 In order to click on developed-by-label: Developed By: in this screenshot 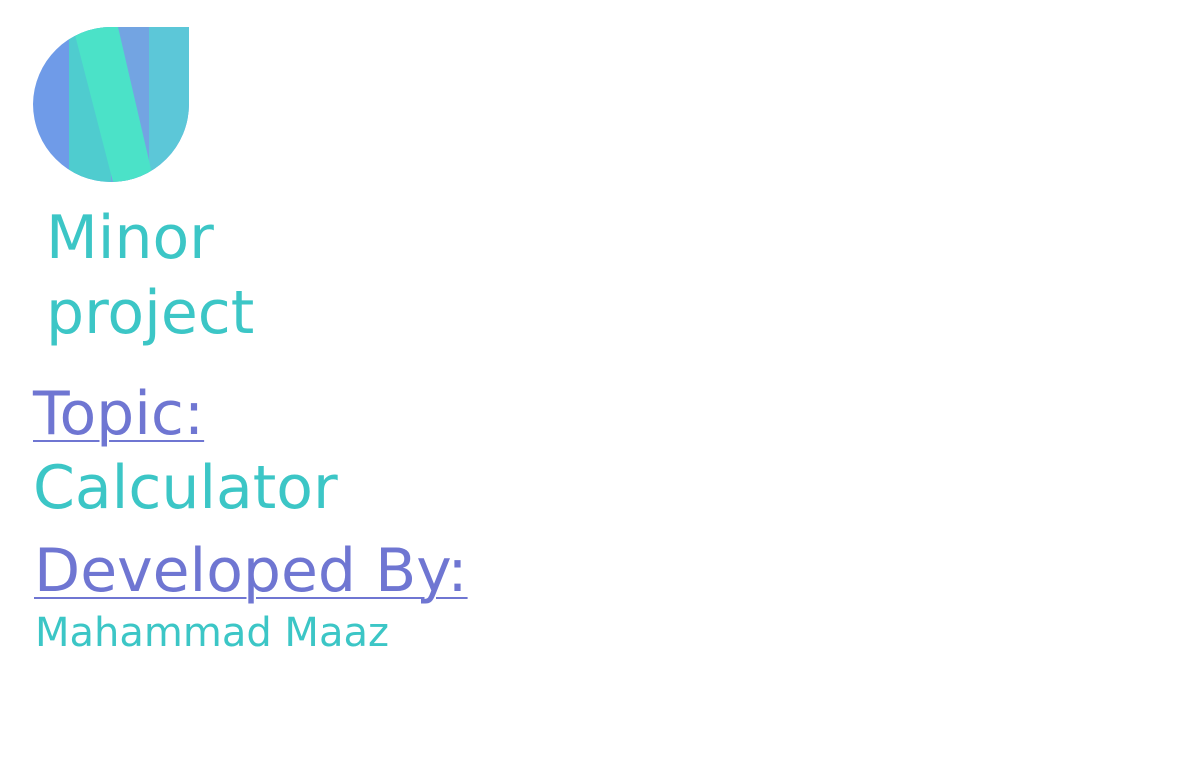, I will do `click(251, 571)`.